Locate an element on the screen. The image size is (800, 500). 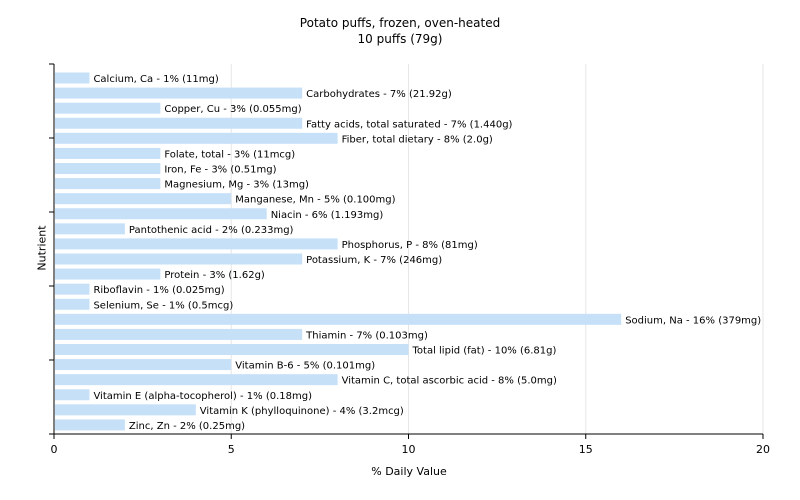
x-axis-label: % Daily Value is located at coordinates (409, 471).